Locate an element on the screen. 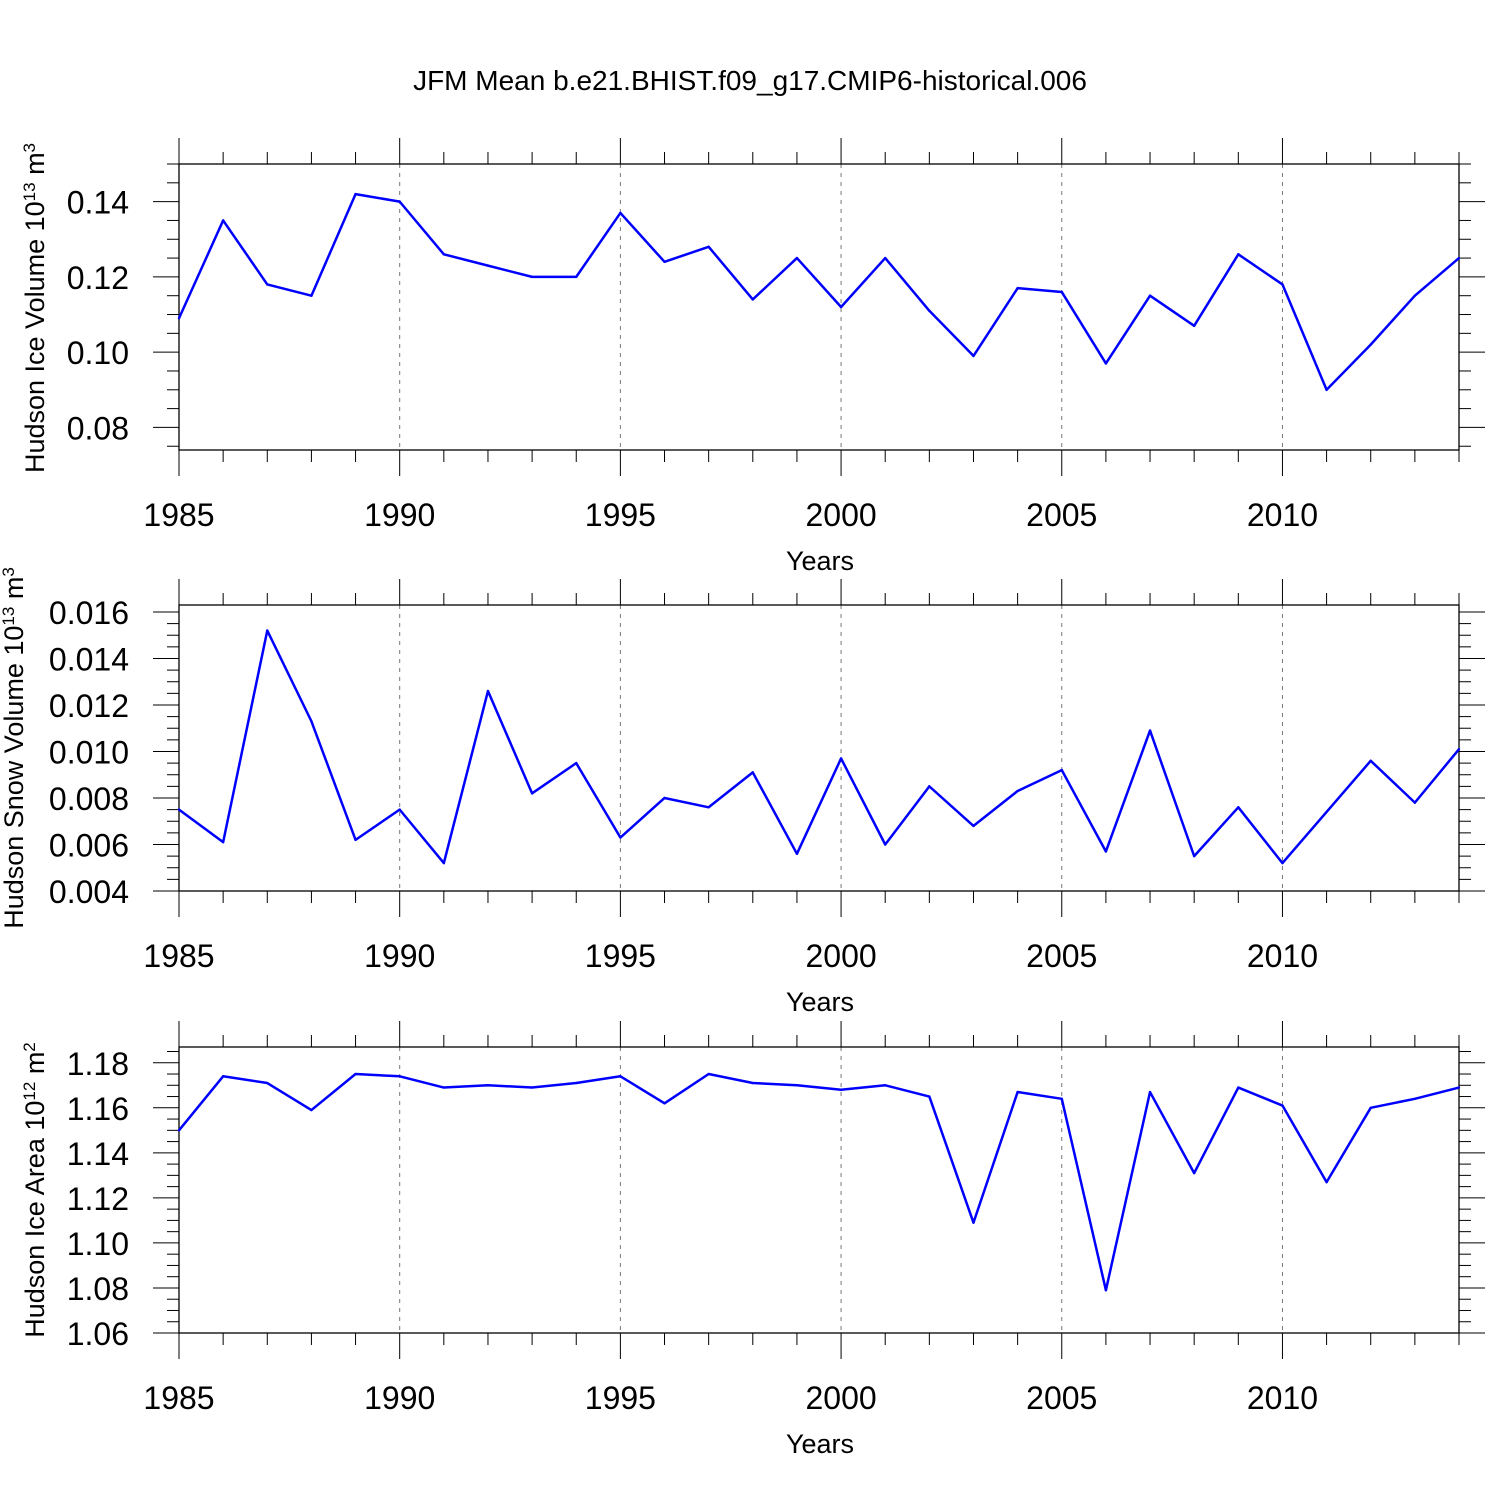 The height and width of the screenshot is (1500, 1500). y-axis-label: Hudson Ice Area 1012 m2 is located at coordinates (35, 1190).